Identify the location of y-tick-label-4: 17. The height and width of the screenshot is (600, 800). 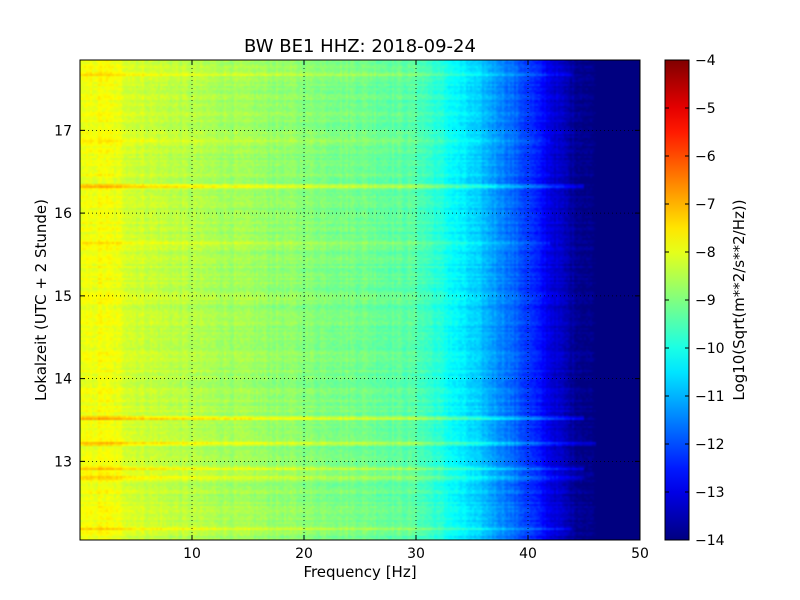
(63, 131).